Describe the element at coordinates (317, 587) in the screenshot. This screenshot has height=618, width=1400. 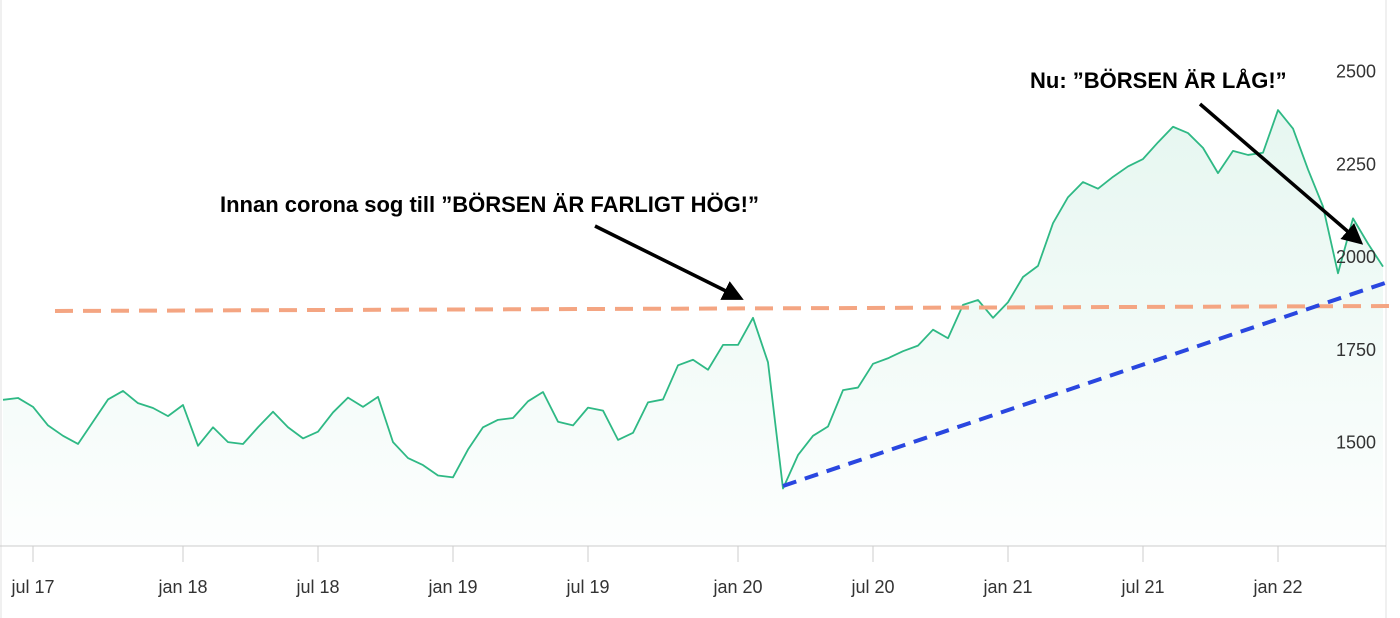
I see `x-tick-label: jul 18` at that location.